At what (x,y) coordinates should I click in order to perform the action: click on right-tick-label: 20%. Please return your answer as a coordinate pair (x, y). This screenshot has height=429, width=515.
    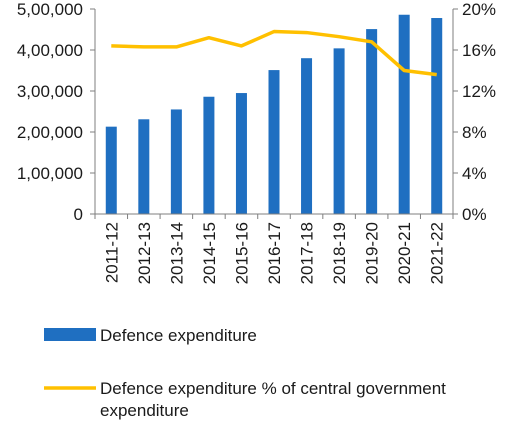
    Looking at the image, I should click on (479, 9).